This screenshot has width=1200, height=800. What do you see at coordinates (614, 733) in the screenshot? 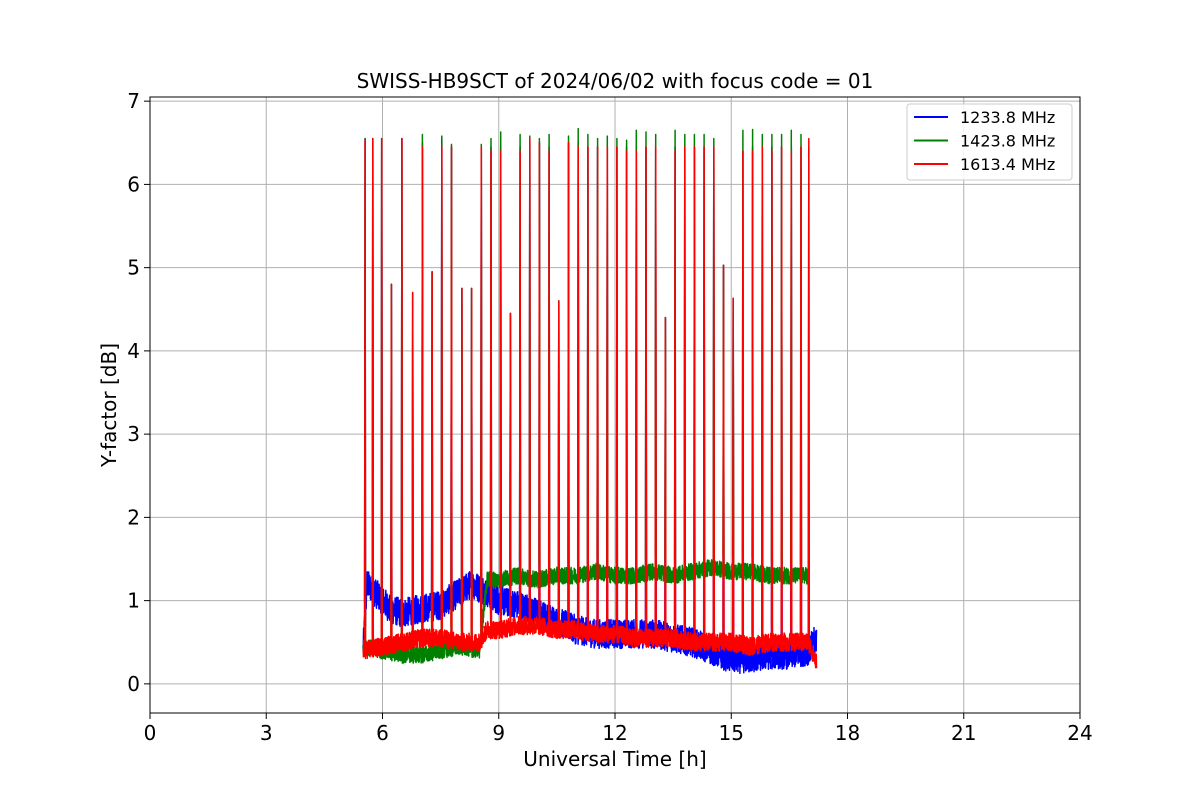
I see `x-tick-label: 12` at bounding box center [614, 733].